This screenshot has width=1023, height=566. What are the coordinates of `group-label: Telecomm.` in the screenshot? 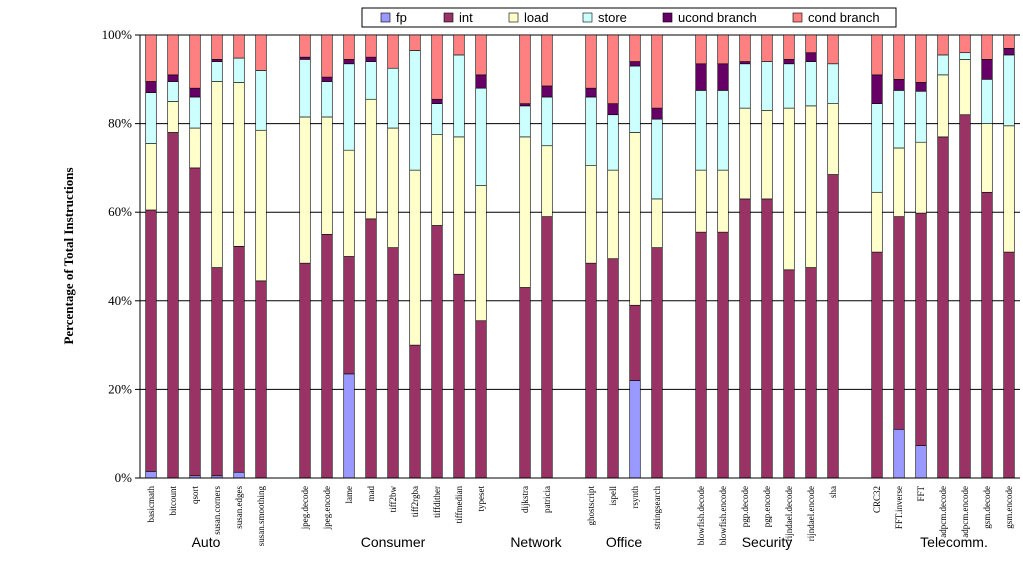 It's located at (954, 542).